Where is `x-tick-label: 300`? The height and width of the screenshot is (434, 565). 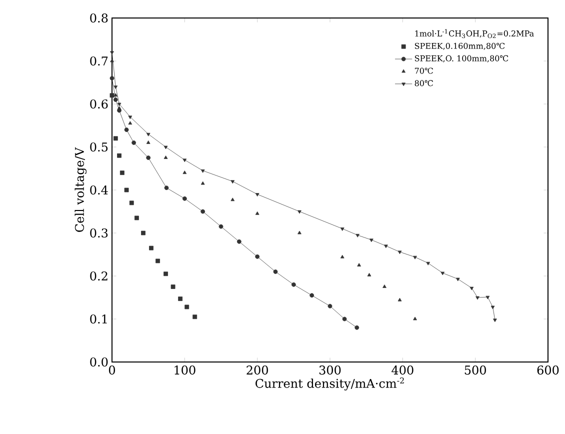
x-tick-label: 300 is located at coordinates (330, 370).